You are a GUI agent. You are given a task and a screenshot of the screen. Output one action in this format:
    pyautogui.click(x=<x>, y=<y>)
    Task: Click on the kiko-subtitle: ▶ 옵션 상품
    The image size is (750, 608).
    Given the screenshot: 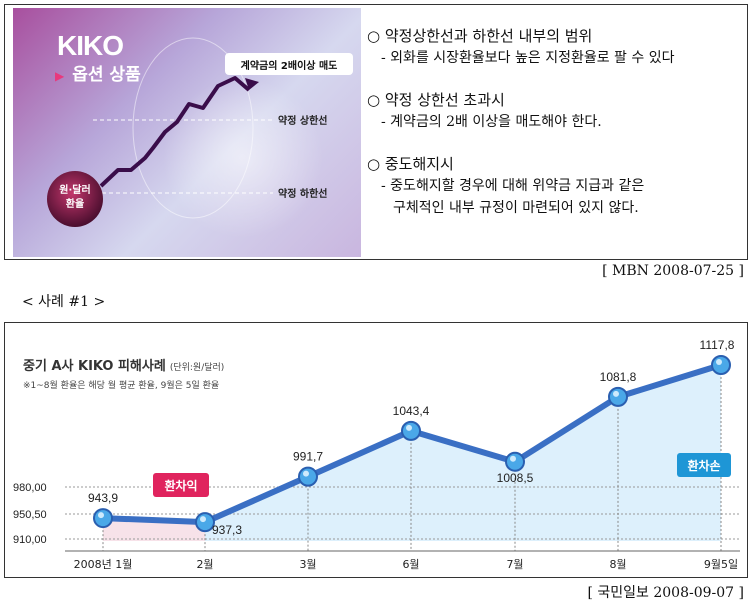 What is the action you would take?
    pyautogui.click(x=98, y=75)
    